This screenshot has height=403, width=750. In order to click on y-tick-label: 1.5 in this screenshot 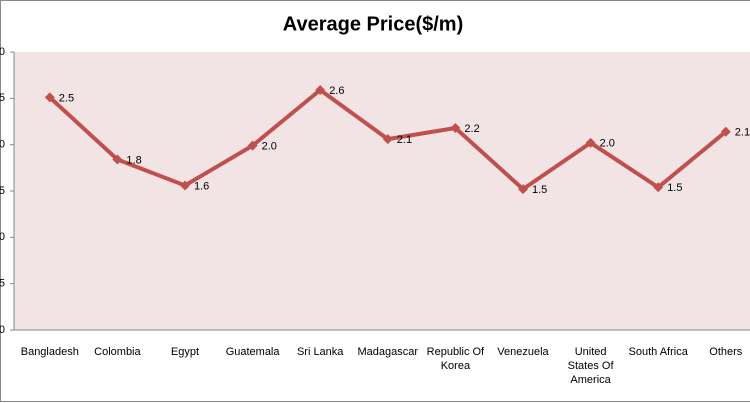, I will do `click(2, 191)`.